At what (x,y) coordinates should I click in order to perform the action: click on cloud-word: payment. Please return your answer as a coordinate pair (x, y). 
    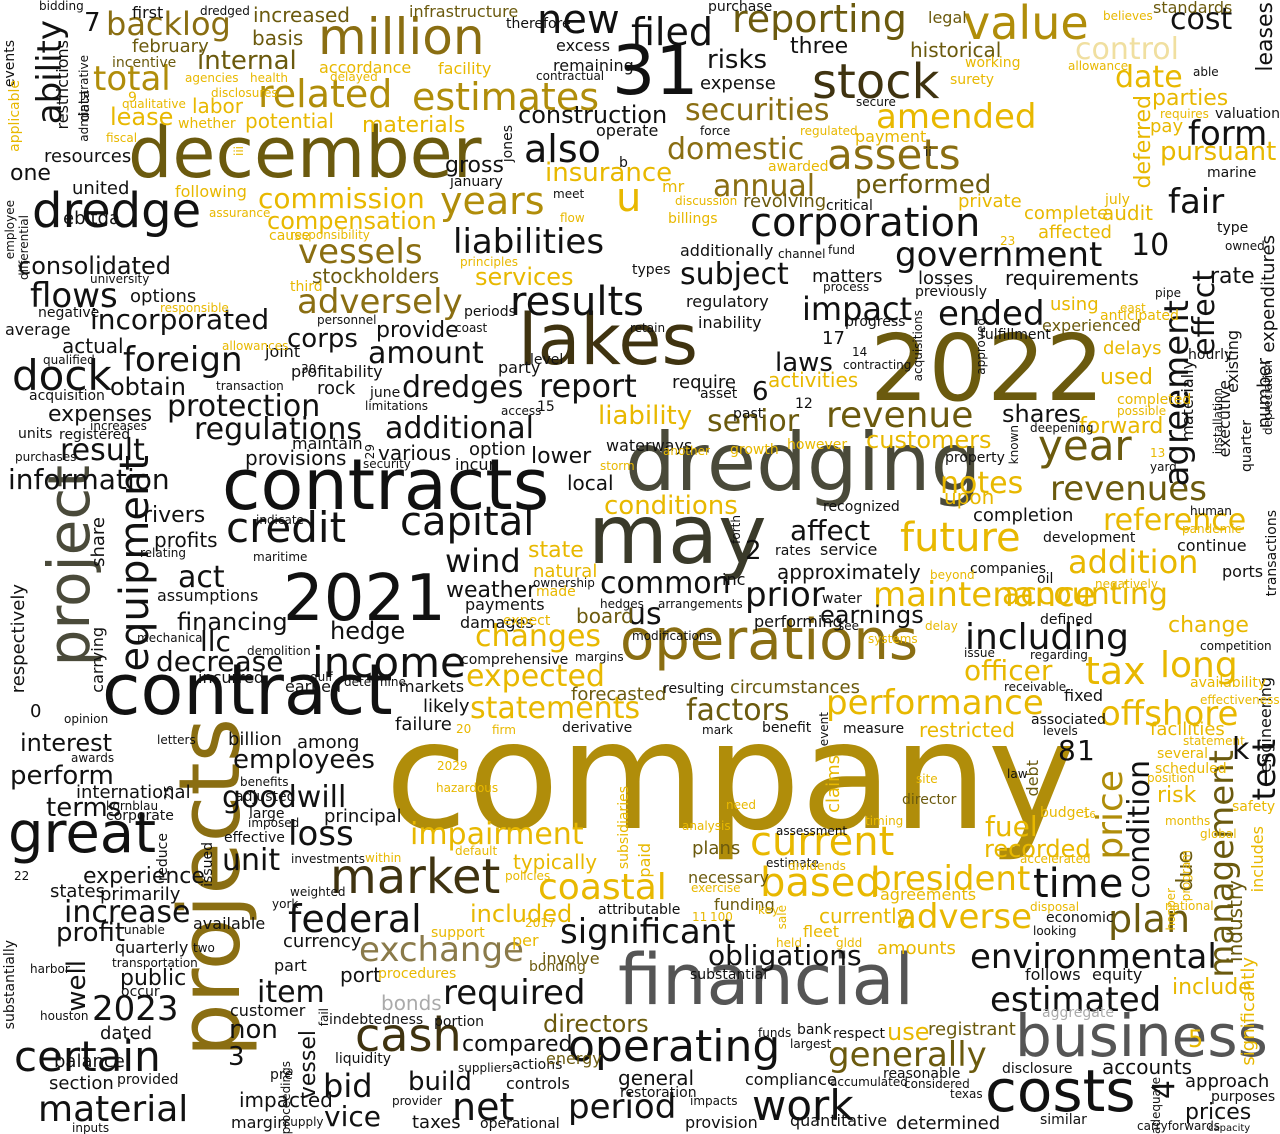
    Looking at the image, I should click on (891, 136).